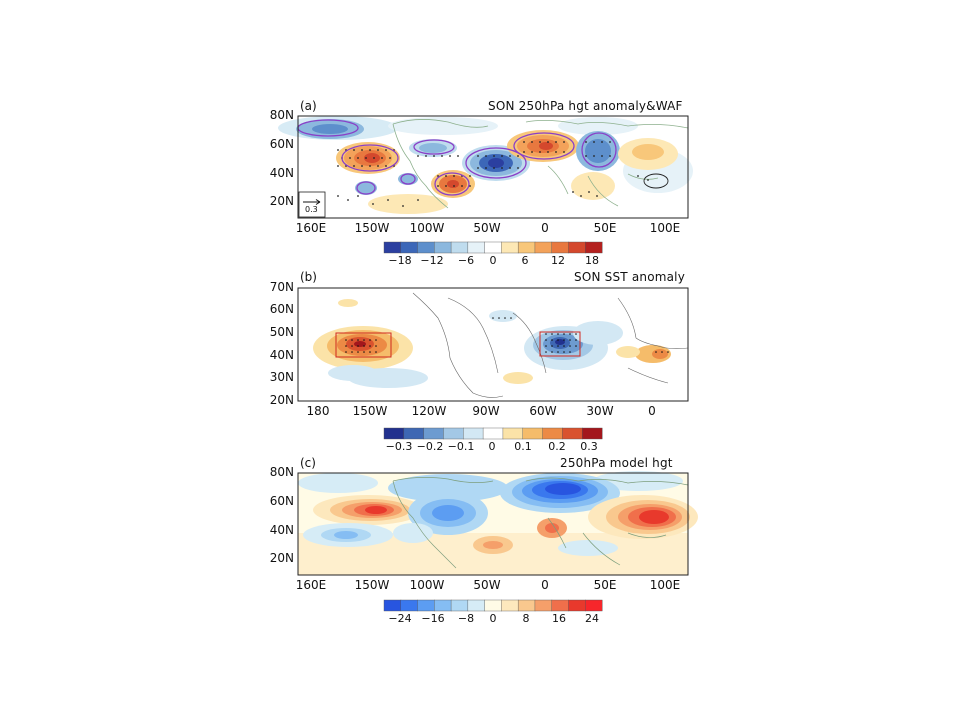  What do you see at coordinates (545, 228) in the screenshot?
I see `panel-a-xtick: 0` at bounding box center [545, 228].